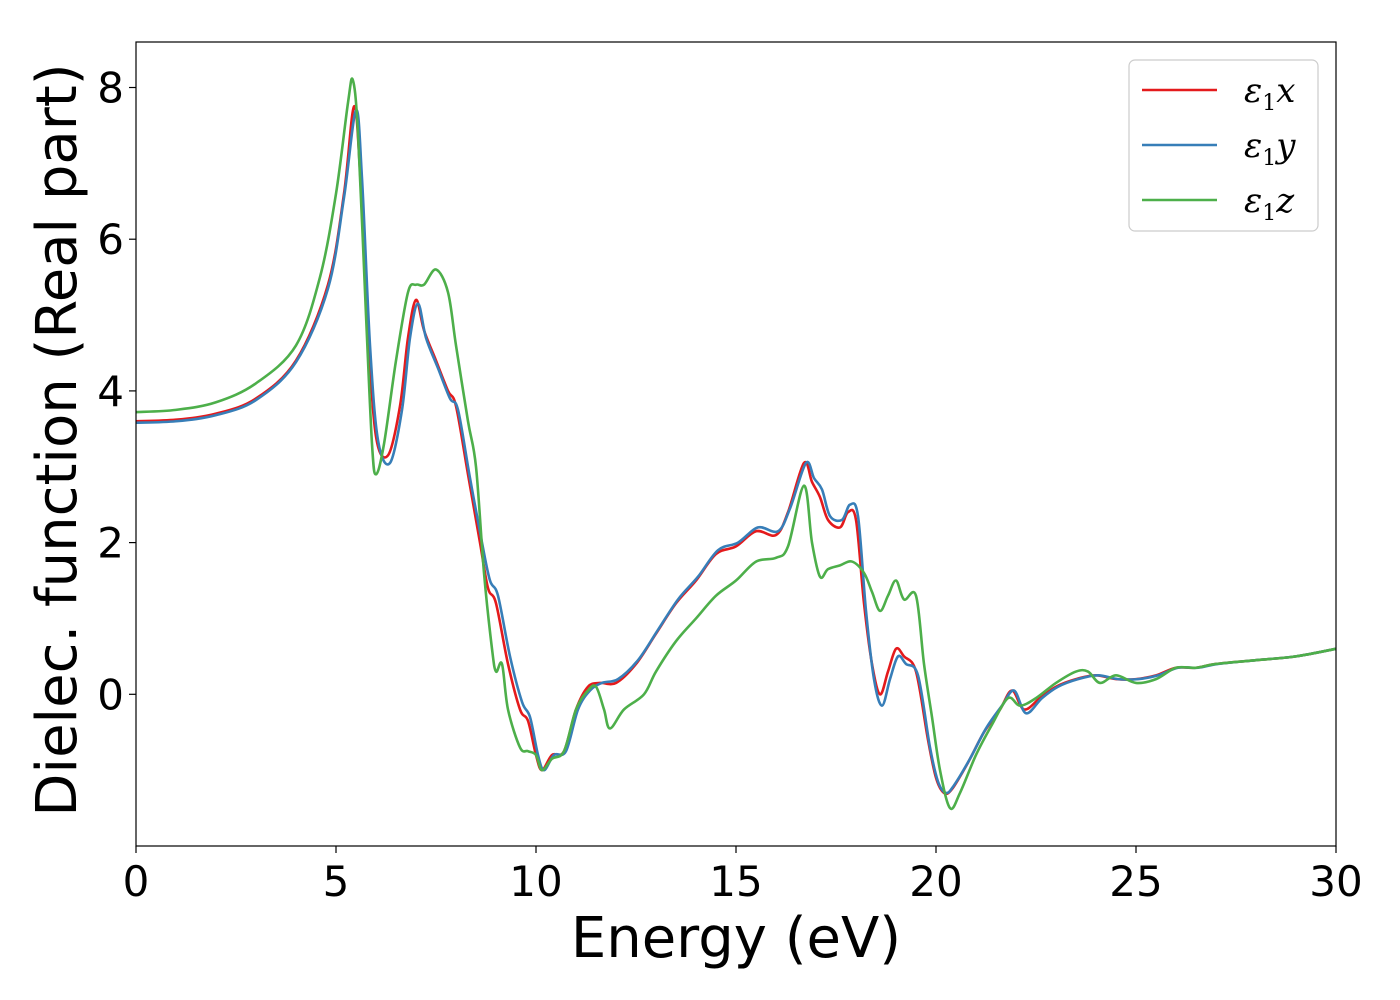  What do you see at coordinates (336, 881) in the screenshot?
I see `x-tick-label: 5` at bounding box center [336, 881].